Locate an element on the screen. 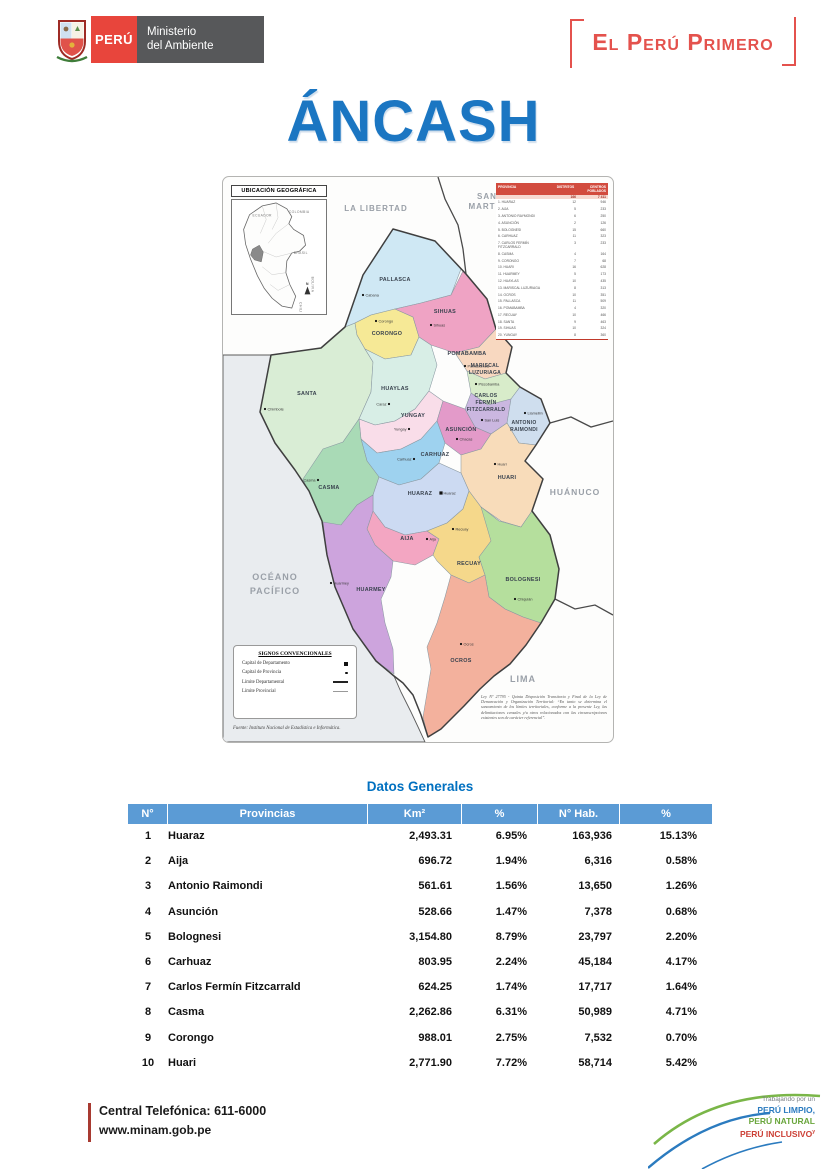 This screenshot has width=827, height=1169. peru-outline-icon: ECUADOR COLOMBIA BRASIL BOLIVIA CHILE N is located at coordinates (278, 258).